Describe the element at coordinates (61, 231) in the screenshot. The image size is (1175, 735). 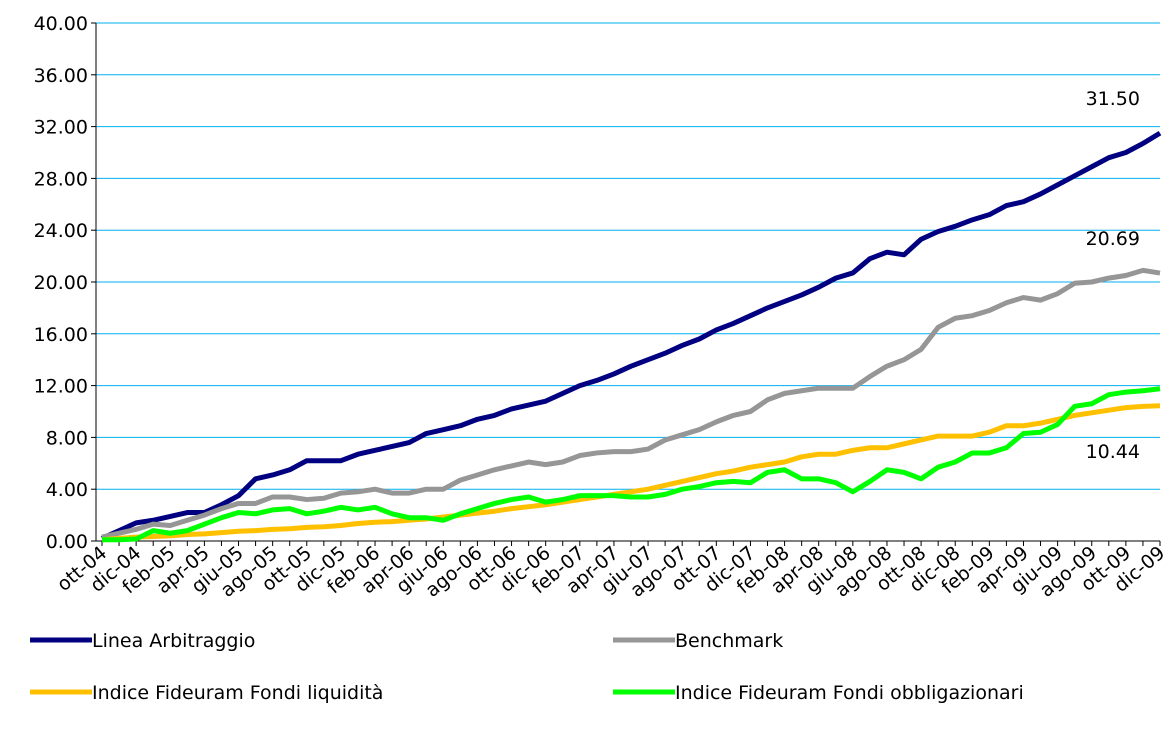
I see `y-tick-label: 24.00` at that location.